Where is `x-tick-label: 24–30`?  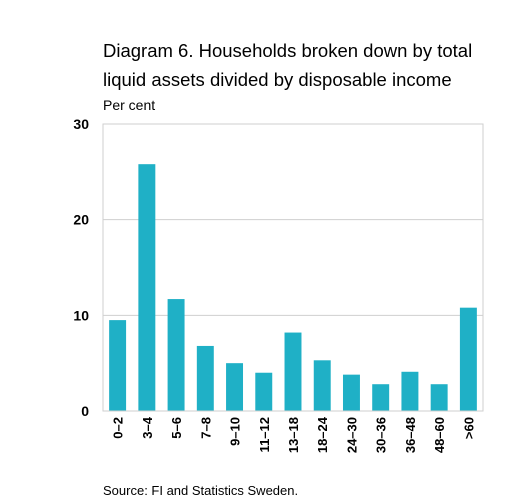
x-tick-label: 24–30 is located at coordinates (351, 435).